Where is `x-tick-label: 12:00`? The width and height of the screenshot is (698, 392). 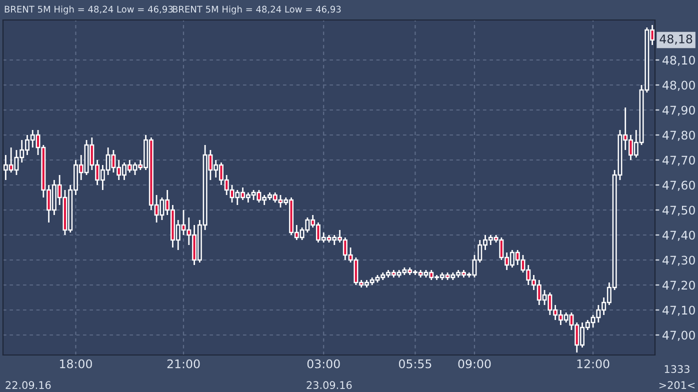
x-tick-label: 12:00 is located at coordinates (593, 363).